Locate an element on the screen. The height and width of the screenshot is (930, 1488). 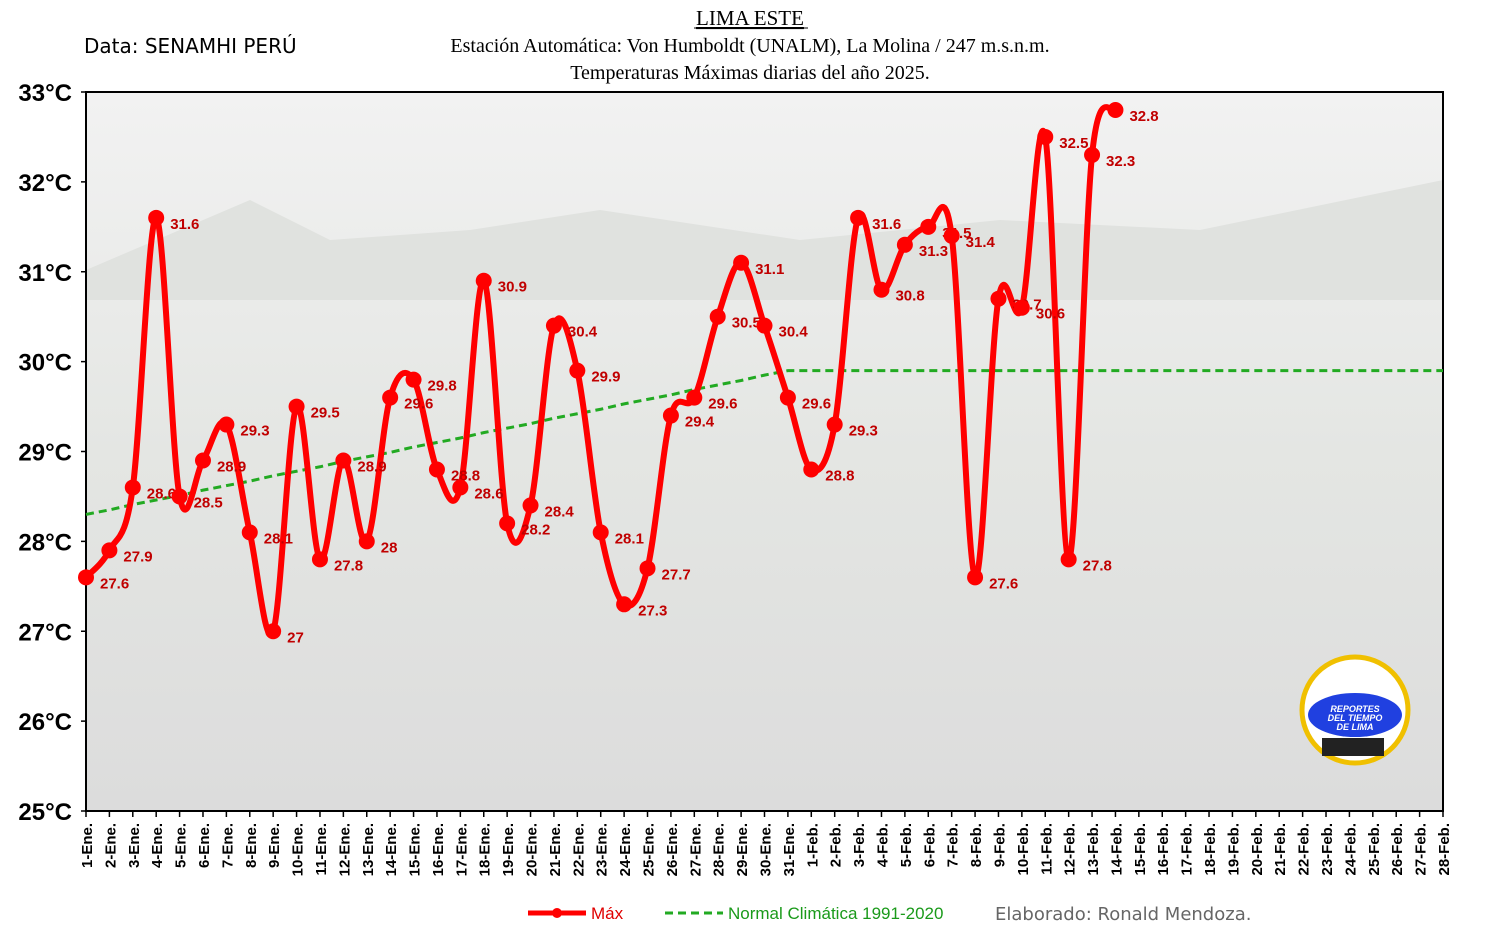
data-label: 31.4 is located at coordinates (981, 242).